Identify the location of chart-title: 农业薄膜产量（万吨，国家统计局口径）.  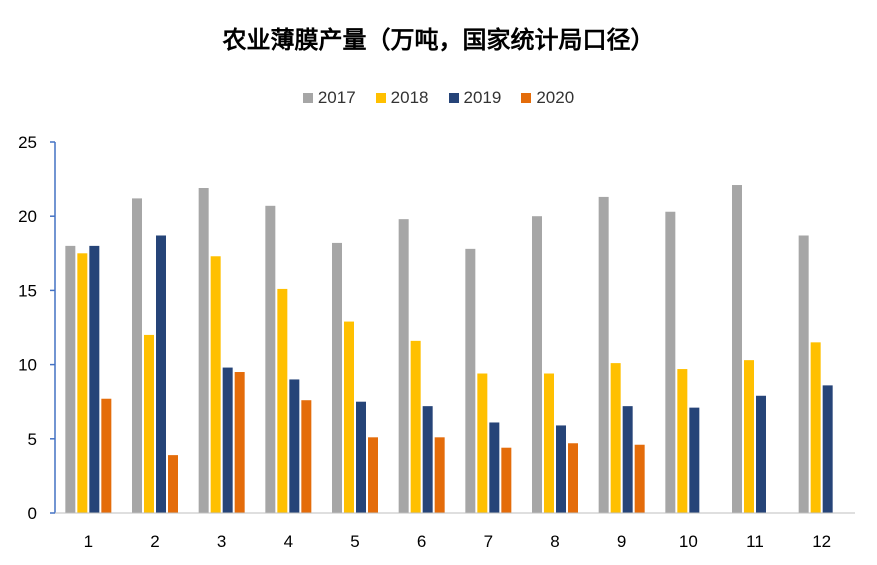
(438, 40).